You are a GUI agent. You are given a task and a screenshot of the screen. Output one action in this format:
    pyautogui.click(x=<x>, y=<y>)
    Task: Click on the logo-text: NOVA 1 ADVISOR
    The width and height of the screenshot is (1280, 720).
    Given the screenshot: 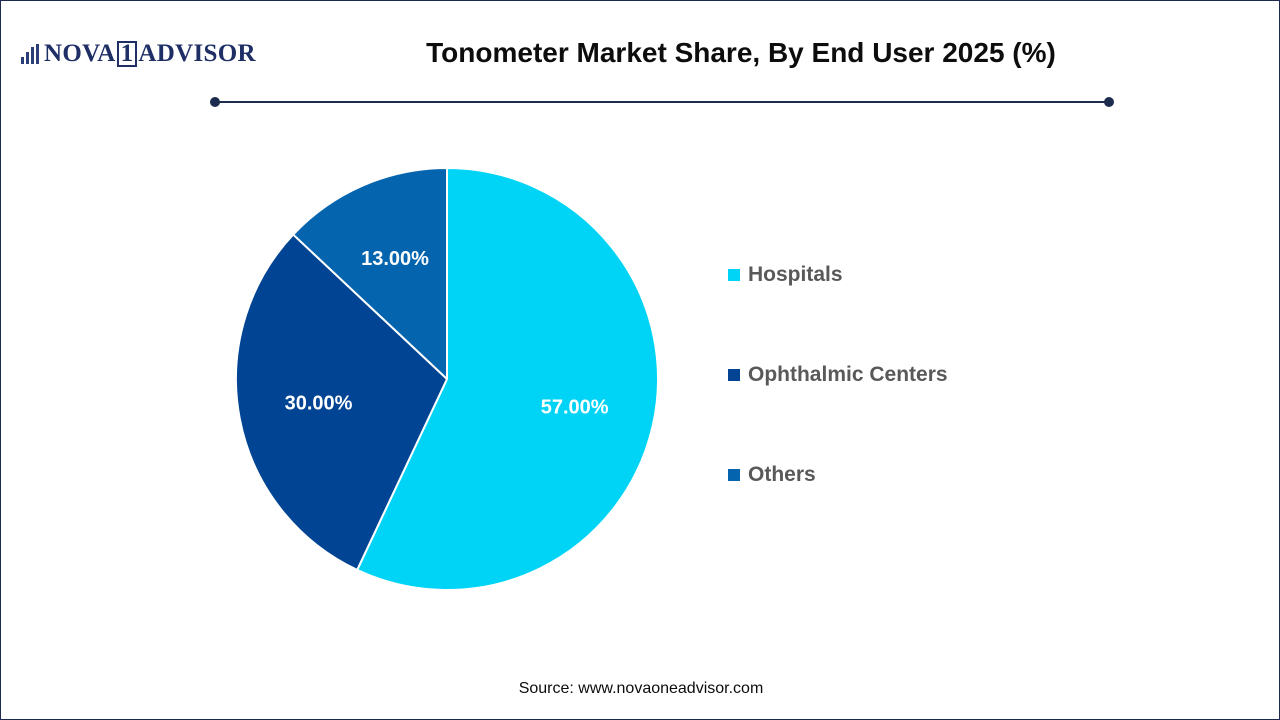 What is the action you would take?
    pyautogui.click(x=150, y=53)
    